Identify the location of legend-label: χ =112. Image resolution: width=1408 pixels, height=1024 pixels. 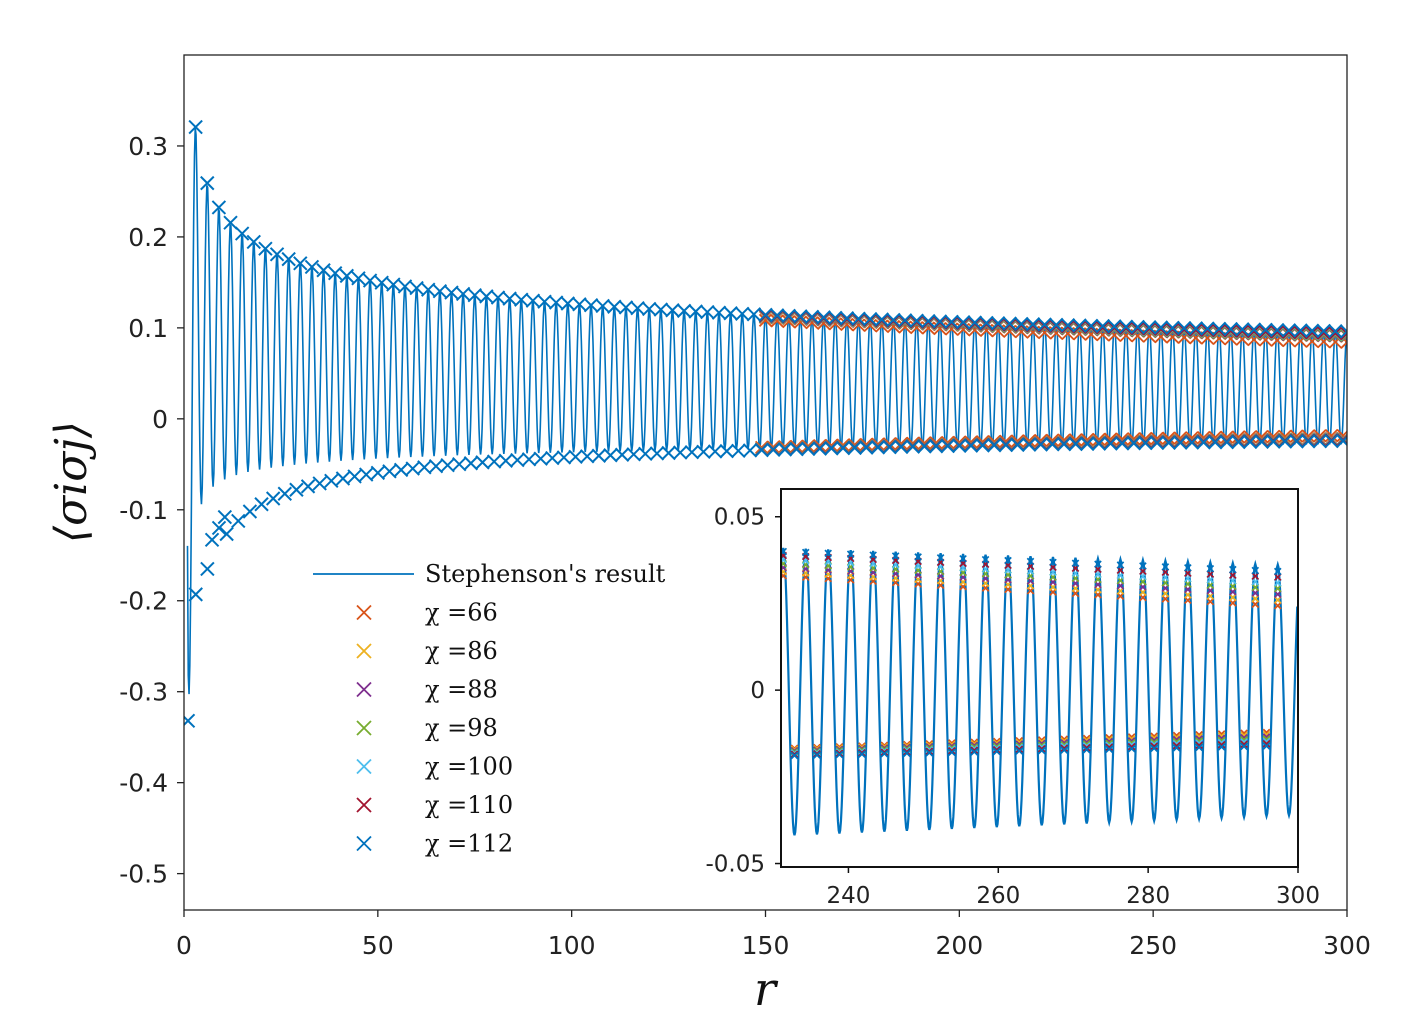
(469, 844).